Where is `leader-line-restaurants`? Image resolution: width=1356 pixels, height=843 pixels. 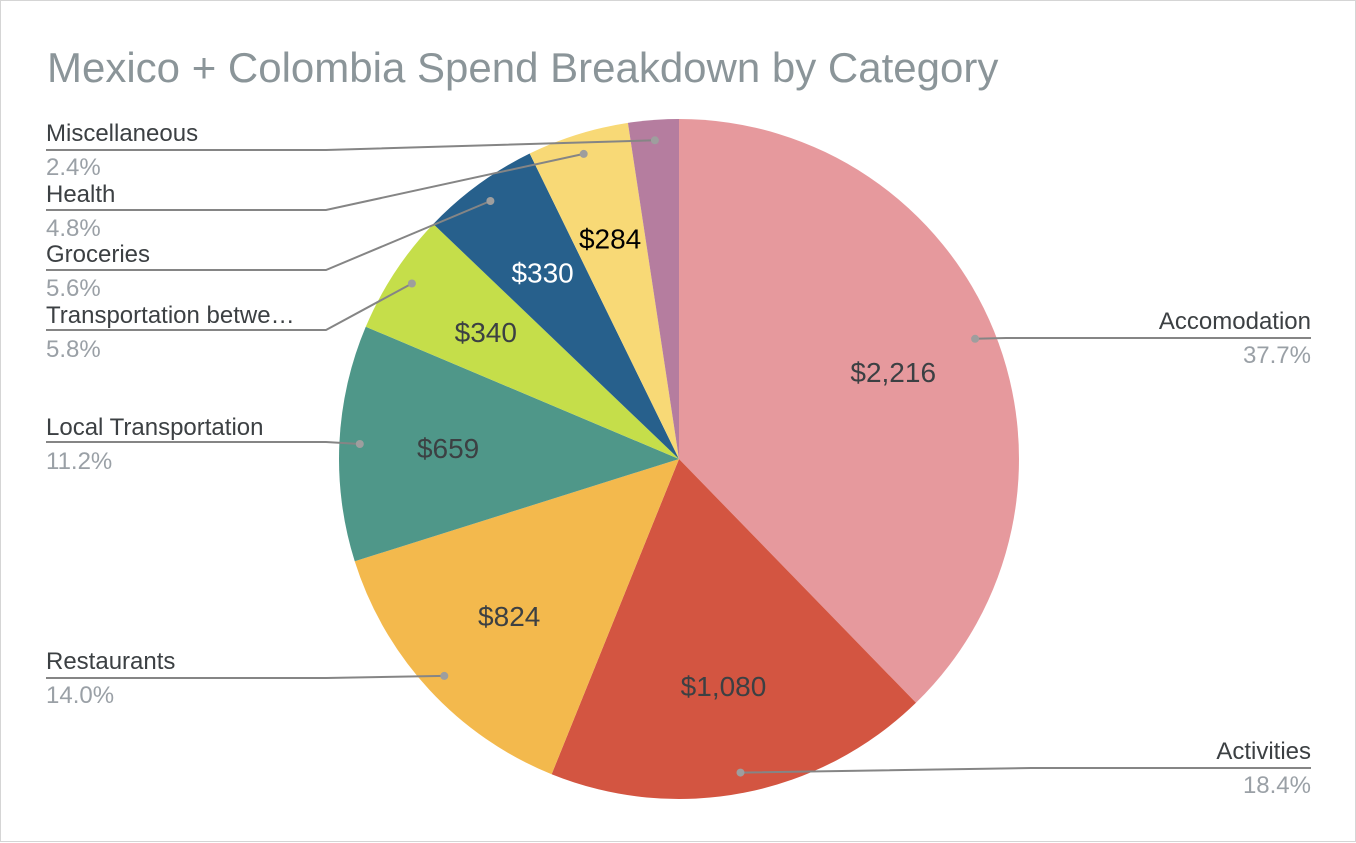
leader-line-restaurants is located at coordinates (245, 676).